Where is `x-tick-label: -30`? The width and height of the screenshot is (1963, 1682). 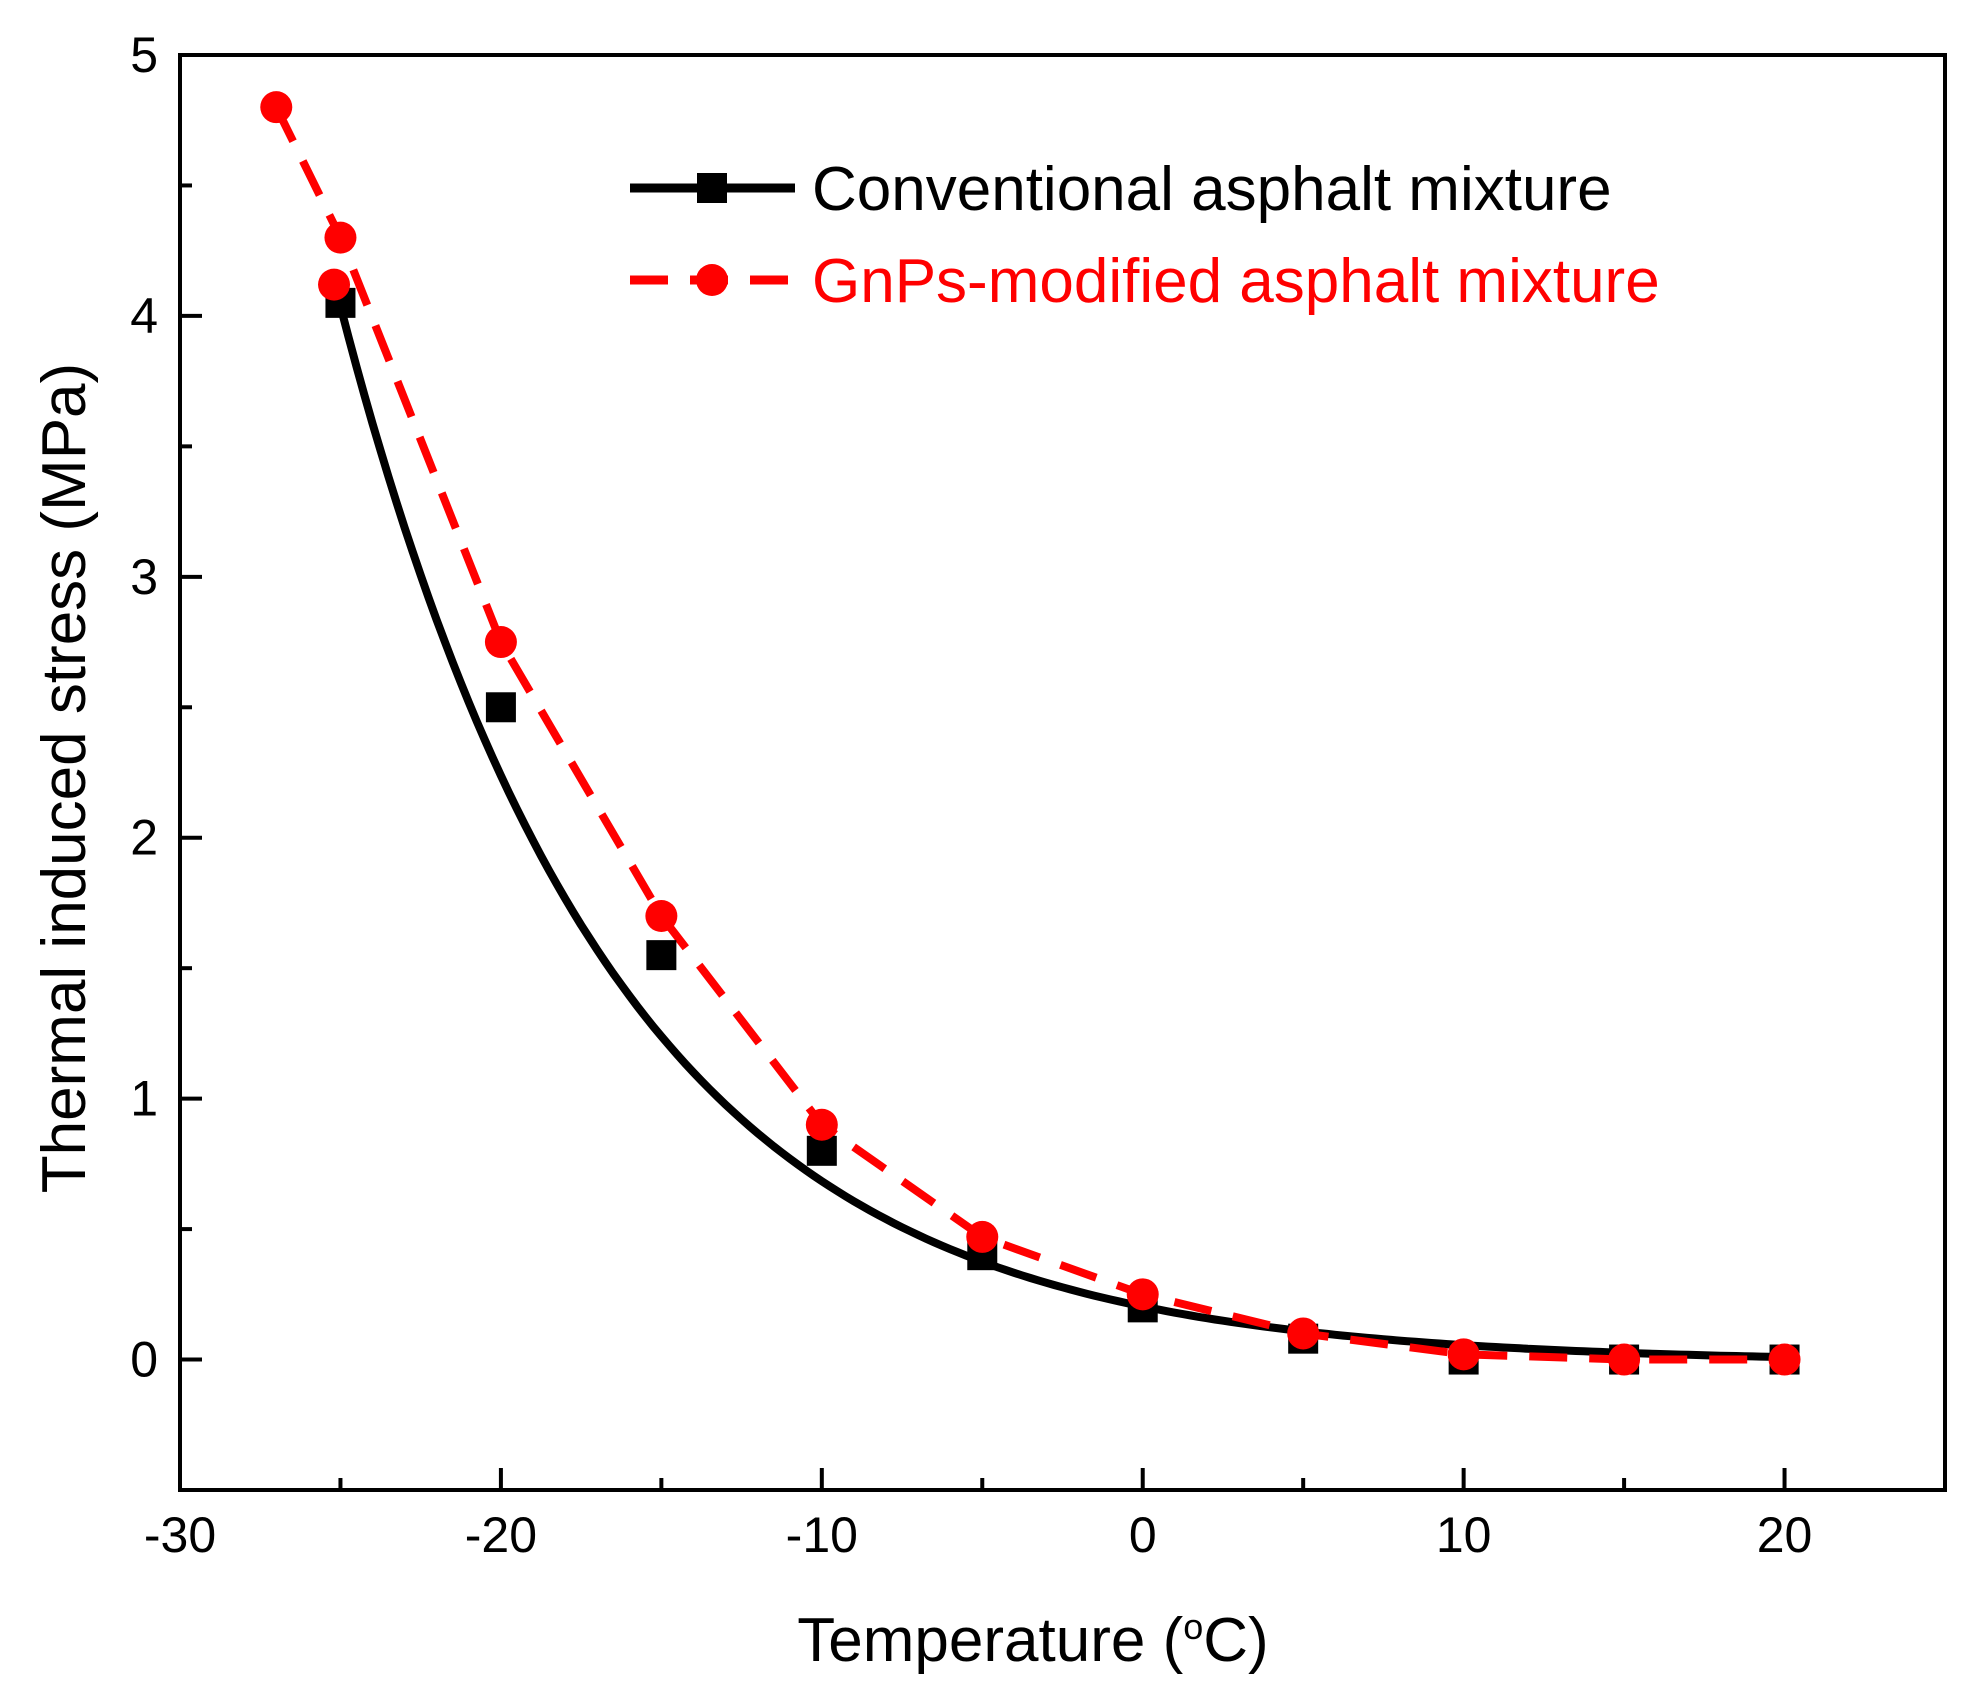 x-tick-label: -30 is located at coordinates (180, 1535).